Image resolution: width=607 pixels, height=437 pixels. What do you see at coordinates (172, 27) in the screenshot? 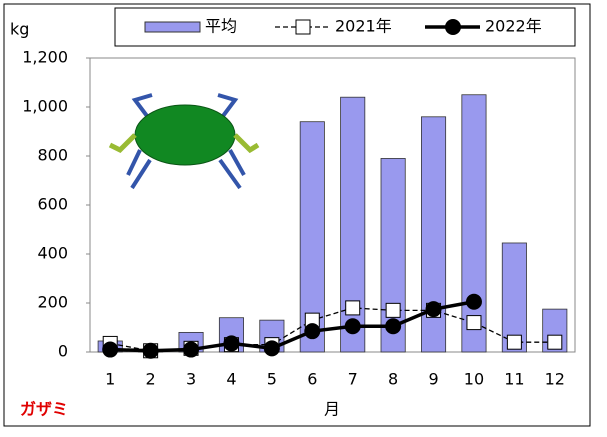
I see `legend-swatch` at bounding box center [172, 27].